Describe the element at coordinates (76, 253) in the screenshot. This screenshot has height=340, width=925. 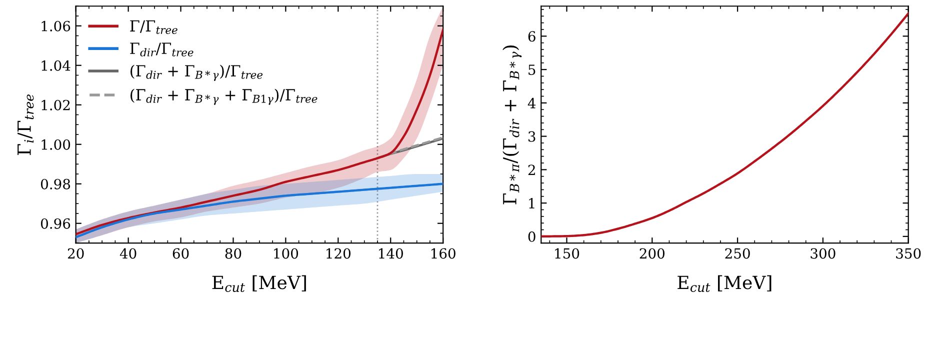
I see `x-tick-label: 20` at that location.